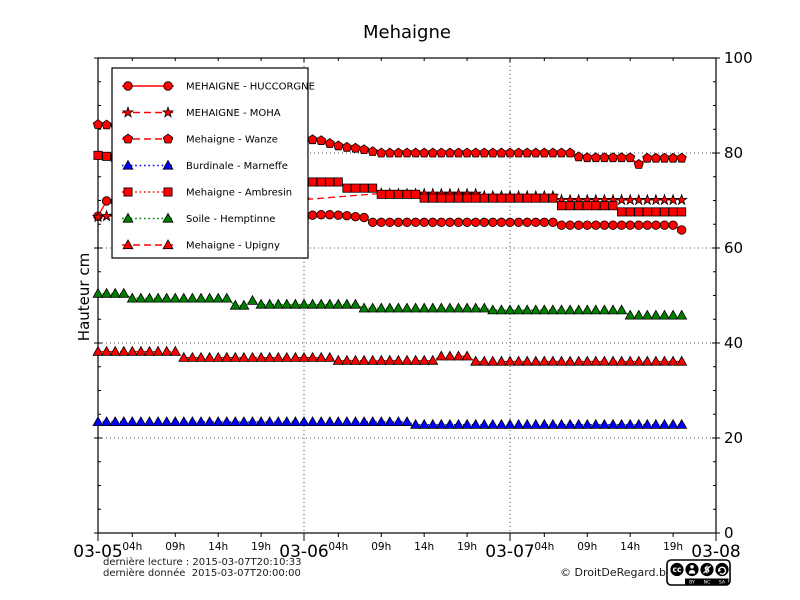 The height and width of the screenshot is (600, 800). Describe the element at coordinates (239, 193) in the screenshot. I see `legend-label: Mehaigne - Ambresin` at that location.